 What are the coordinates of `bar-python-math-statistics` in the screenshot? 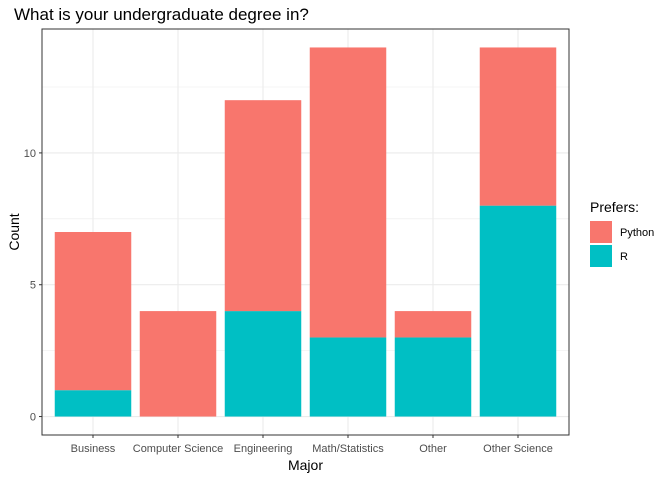 It's located at (348, 192).